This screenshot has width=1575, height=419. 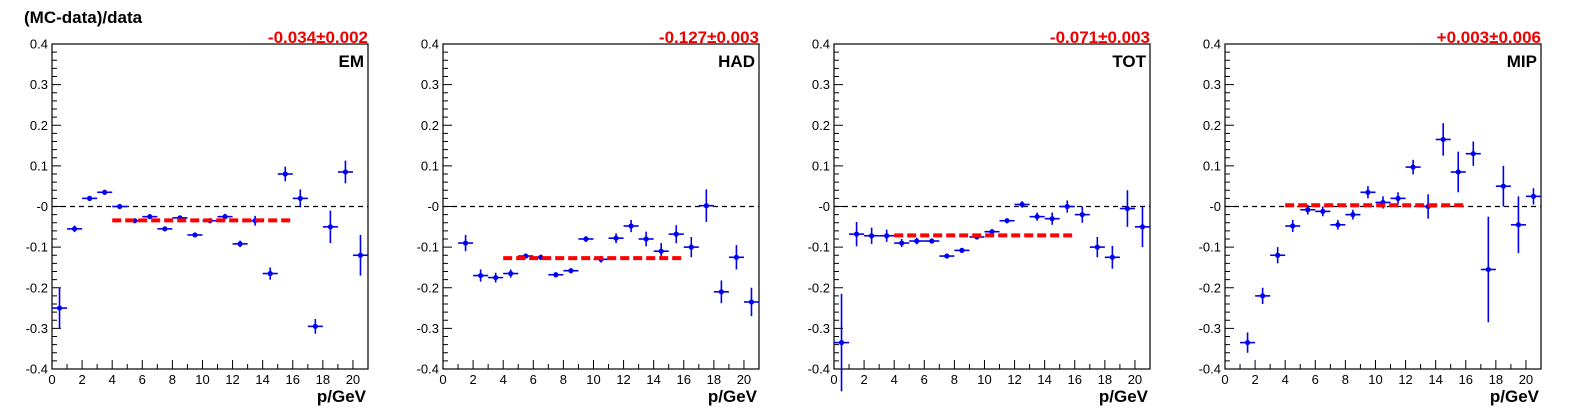 I want to click on panel-label: HAD, so click(x=736, y=61).